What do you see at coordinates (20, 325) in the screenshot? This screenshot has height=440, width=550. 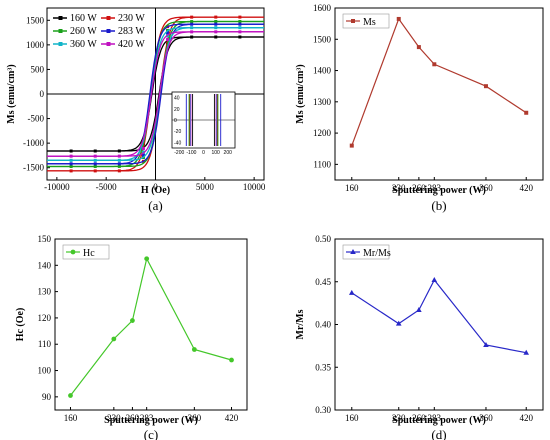 I see `y-axis-label: Hc (Oe)` at bounding box center [20, 325].